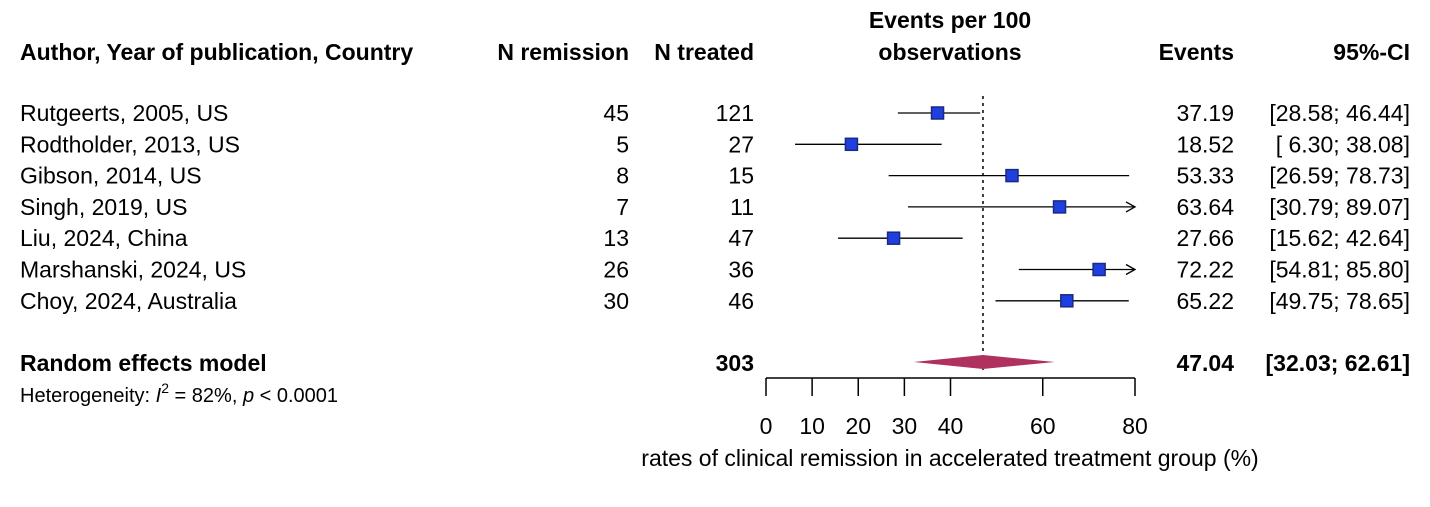 This screenshot has height=507, width=1430. What do you see at coordinates (616, 113) in the screenshot?
I see `study-n-remission: 45` at bounding box center [616, 113].